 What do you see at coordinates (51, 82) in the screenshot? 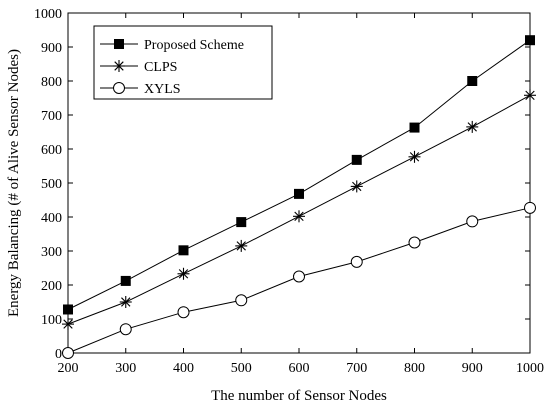
I see `y-tick-label: 800` at bounding box center [51, 82].